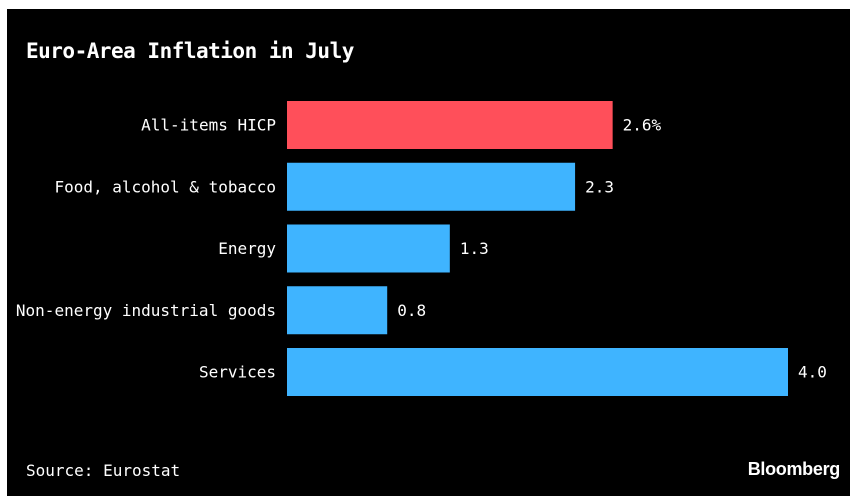 The width and height of the screenshot is (857, 497). I want to click on source-note: Source: Eurostat, so click(103, 470).